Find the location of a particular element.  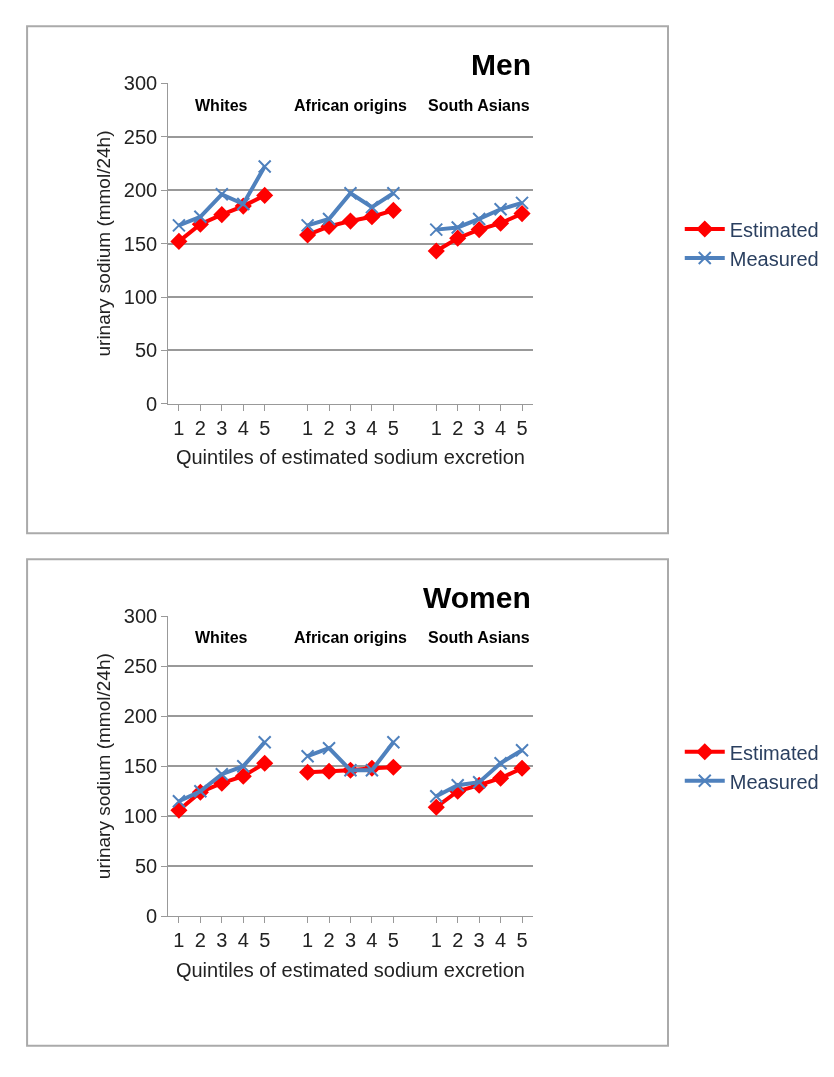

chart-title: Men is located at coordinates (501, 64).